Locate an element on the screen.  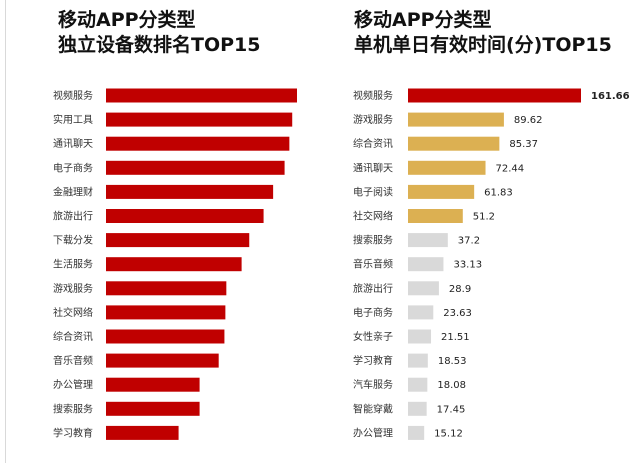
chart-1-category-label: 金融理财 is located at coordinates (73, 191).